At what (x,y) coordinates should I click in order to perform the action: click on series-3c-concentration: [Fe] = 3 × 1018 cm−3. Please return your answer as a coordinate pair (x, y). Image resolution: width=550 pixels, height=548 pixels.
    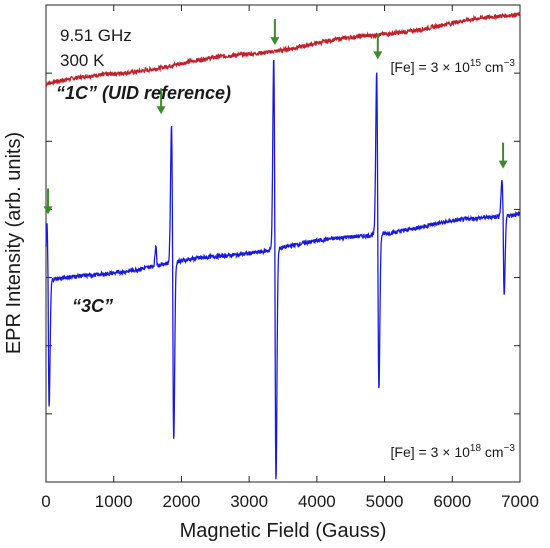
    Looking at the image, I should click on (453, 451).